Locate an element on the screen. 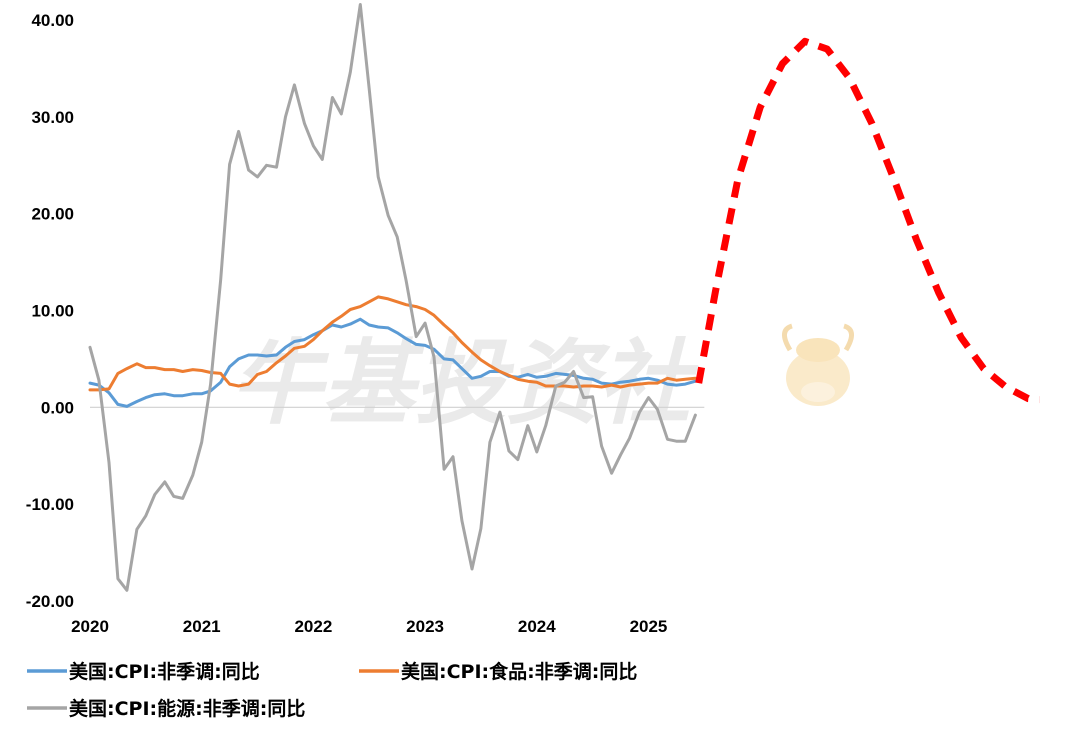 The image size is (1080, 740). y-axis: 40.00 30.00 20.00 10.00 0.00 -10.00 -20.00 is located at coordinates (50, 311).